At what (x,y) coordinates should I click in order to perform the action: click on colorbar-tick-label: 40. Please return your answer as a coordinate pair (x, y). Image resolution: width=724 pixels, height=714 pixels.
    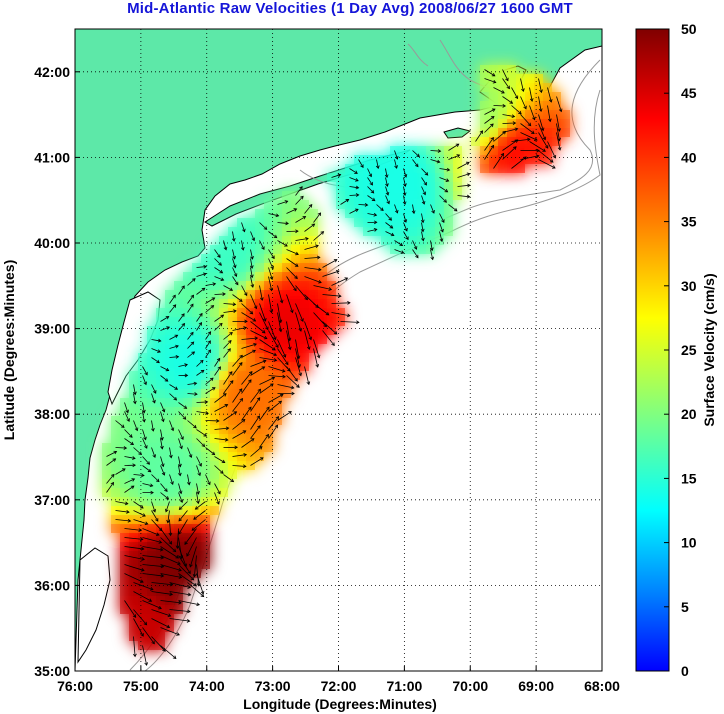
    Looking at the image, I should click on (689, 157).